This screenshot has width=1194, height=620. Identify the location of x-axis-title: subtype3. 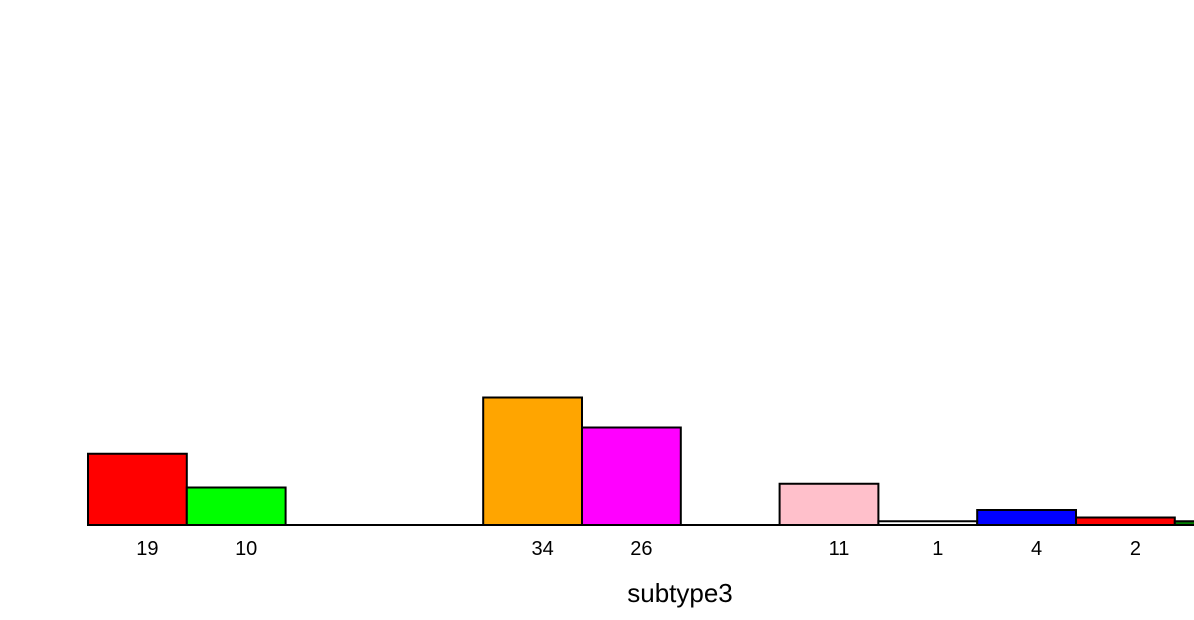
(680, 593).